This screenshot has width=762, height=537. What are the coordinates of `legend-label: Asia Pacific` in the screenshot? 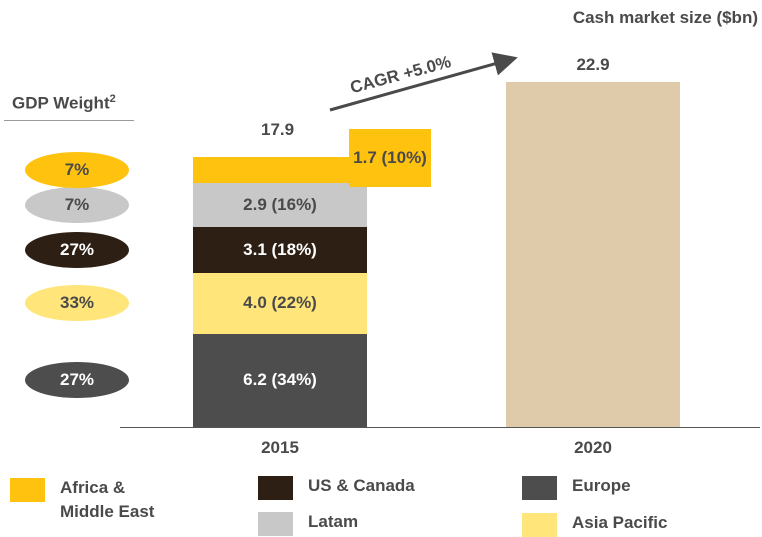 It's located at (620, 522).